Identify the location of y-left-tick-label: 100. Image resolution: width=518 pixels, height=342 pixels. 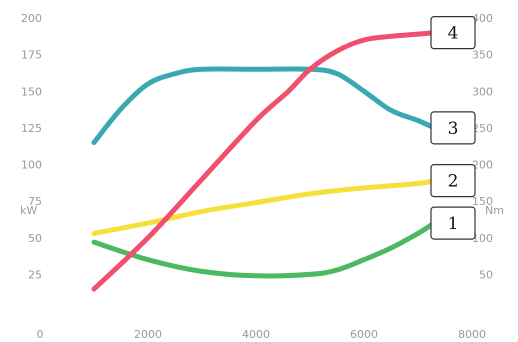
(31, 165).